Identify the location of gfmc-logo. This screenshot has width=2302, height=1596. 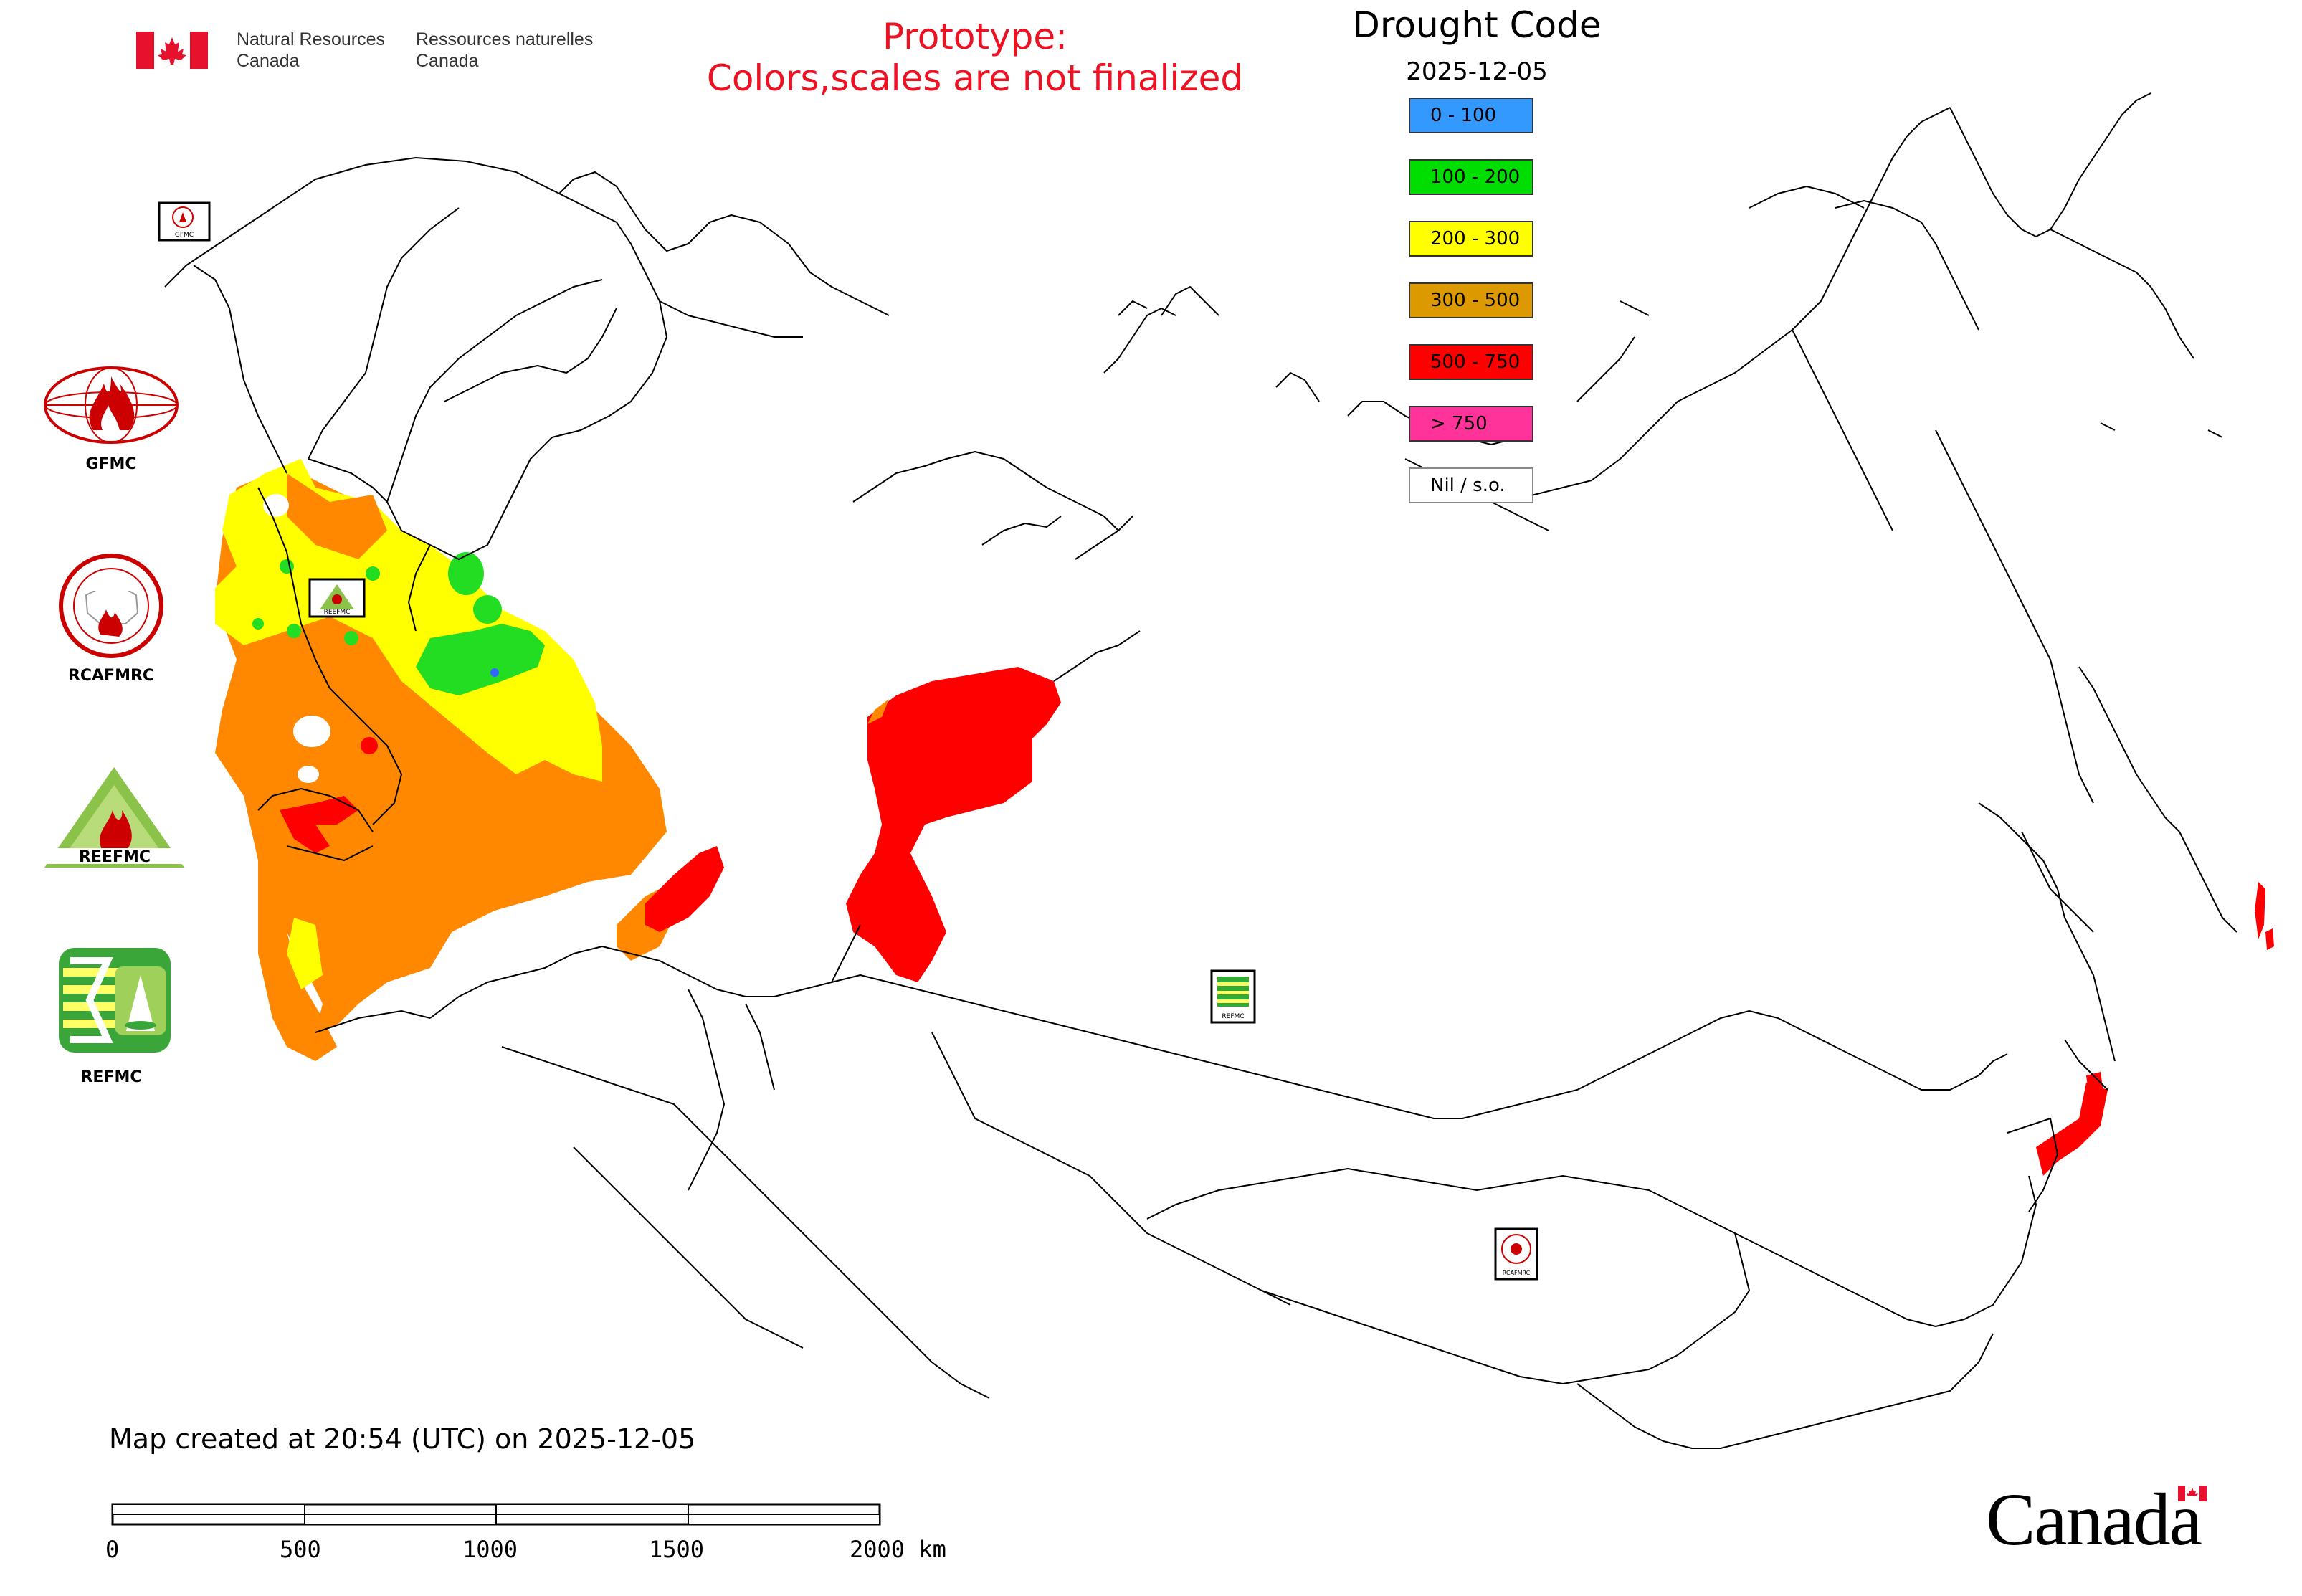
(111, 408).